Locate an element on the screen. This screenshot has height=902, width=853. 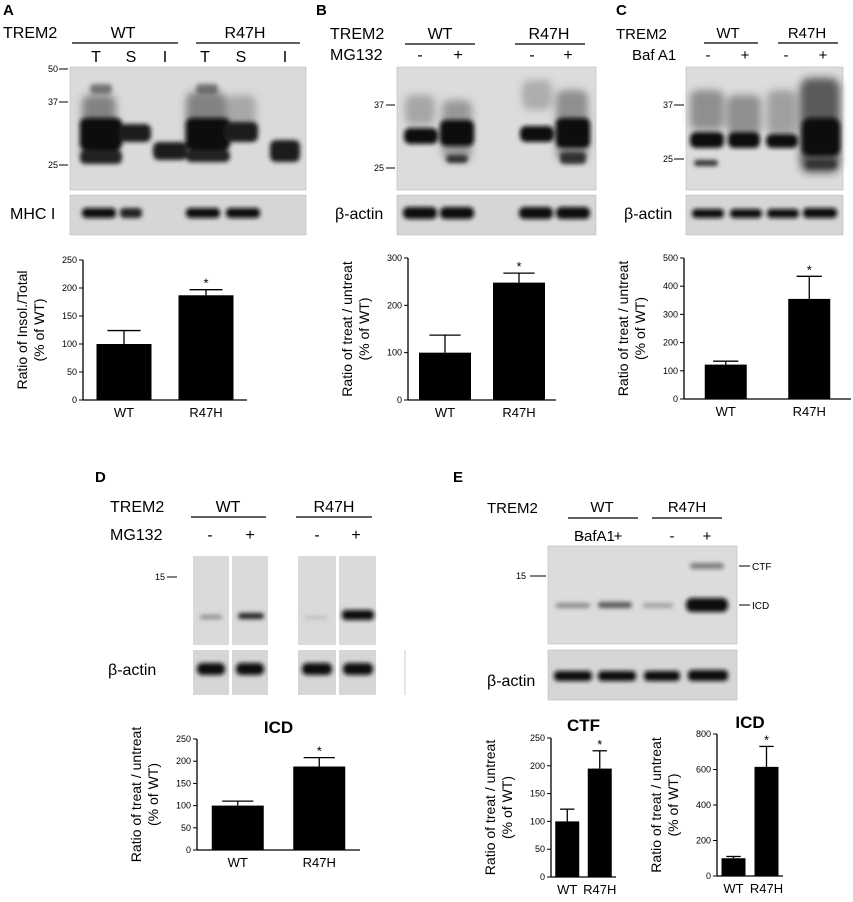
blot-d-group-r47h: R47H is located at coordinates (334, 507).